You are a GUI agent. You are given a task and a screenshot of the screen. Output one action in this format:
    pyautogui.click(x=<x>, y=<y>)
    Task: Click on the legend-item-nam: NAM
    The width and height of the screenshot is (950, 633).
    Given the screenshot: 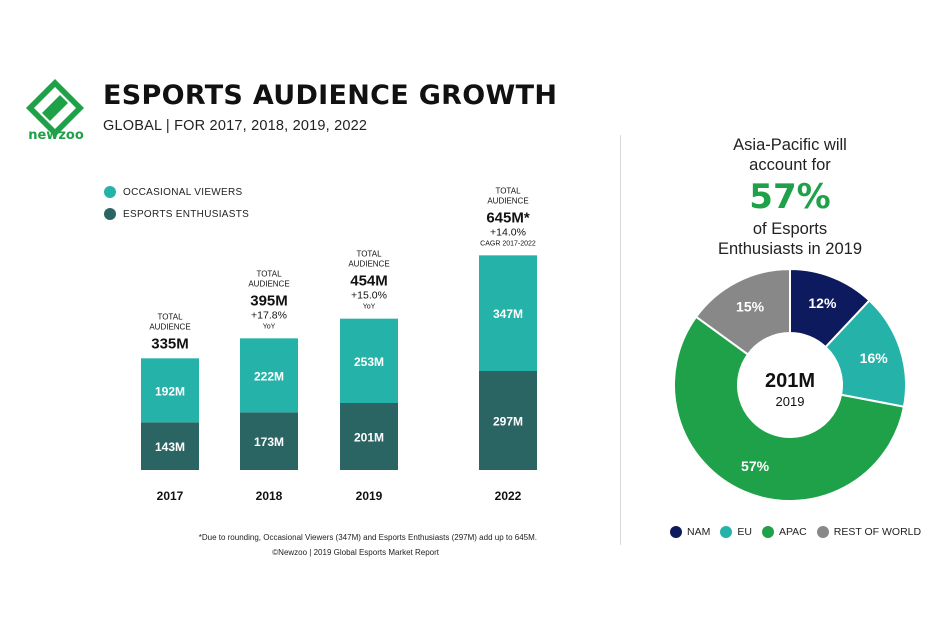 What is the action you would take?
    pyautogui.click(x=690, y=532)
    